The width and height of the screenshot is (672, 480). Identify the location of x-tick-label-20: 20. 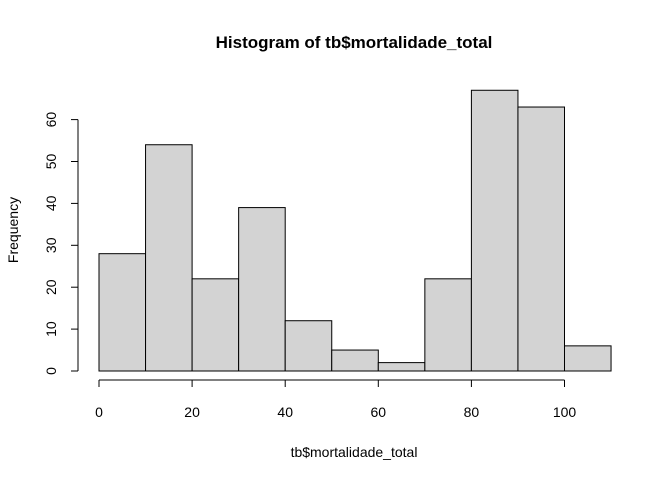
(192, 412).